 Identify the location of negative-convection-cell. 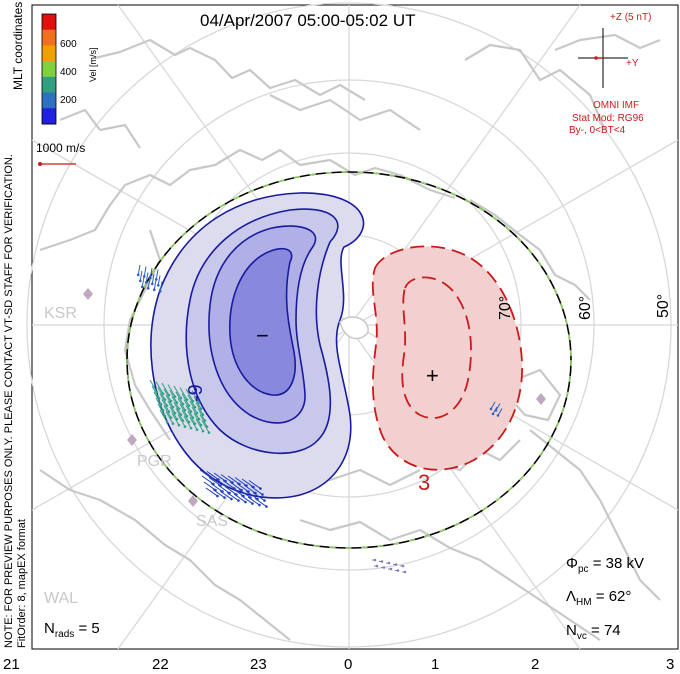
(257, 345).